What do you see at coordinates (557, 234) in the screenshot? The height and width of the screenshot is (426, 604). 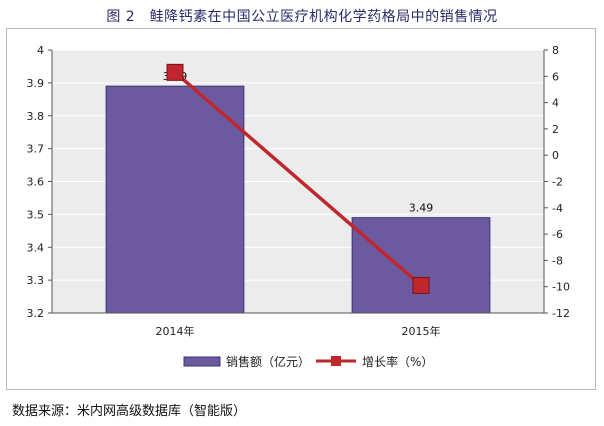 I see `right-tick-label-3: -6` at bounding box center [557, 234].